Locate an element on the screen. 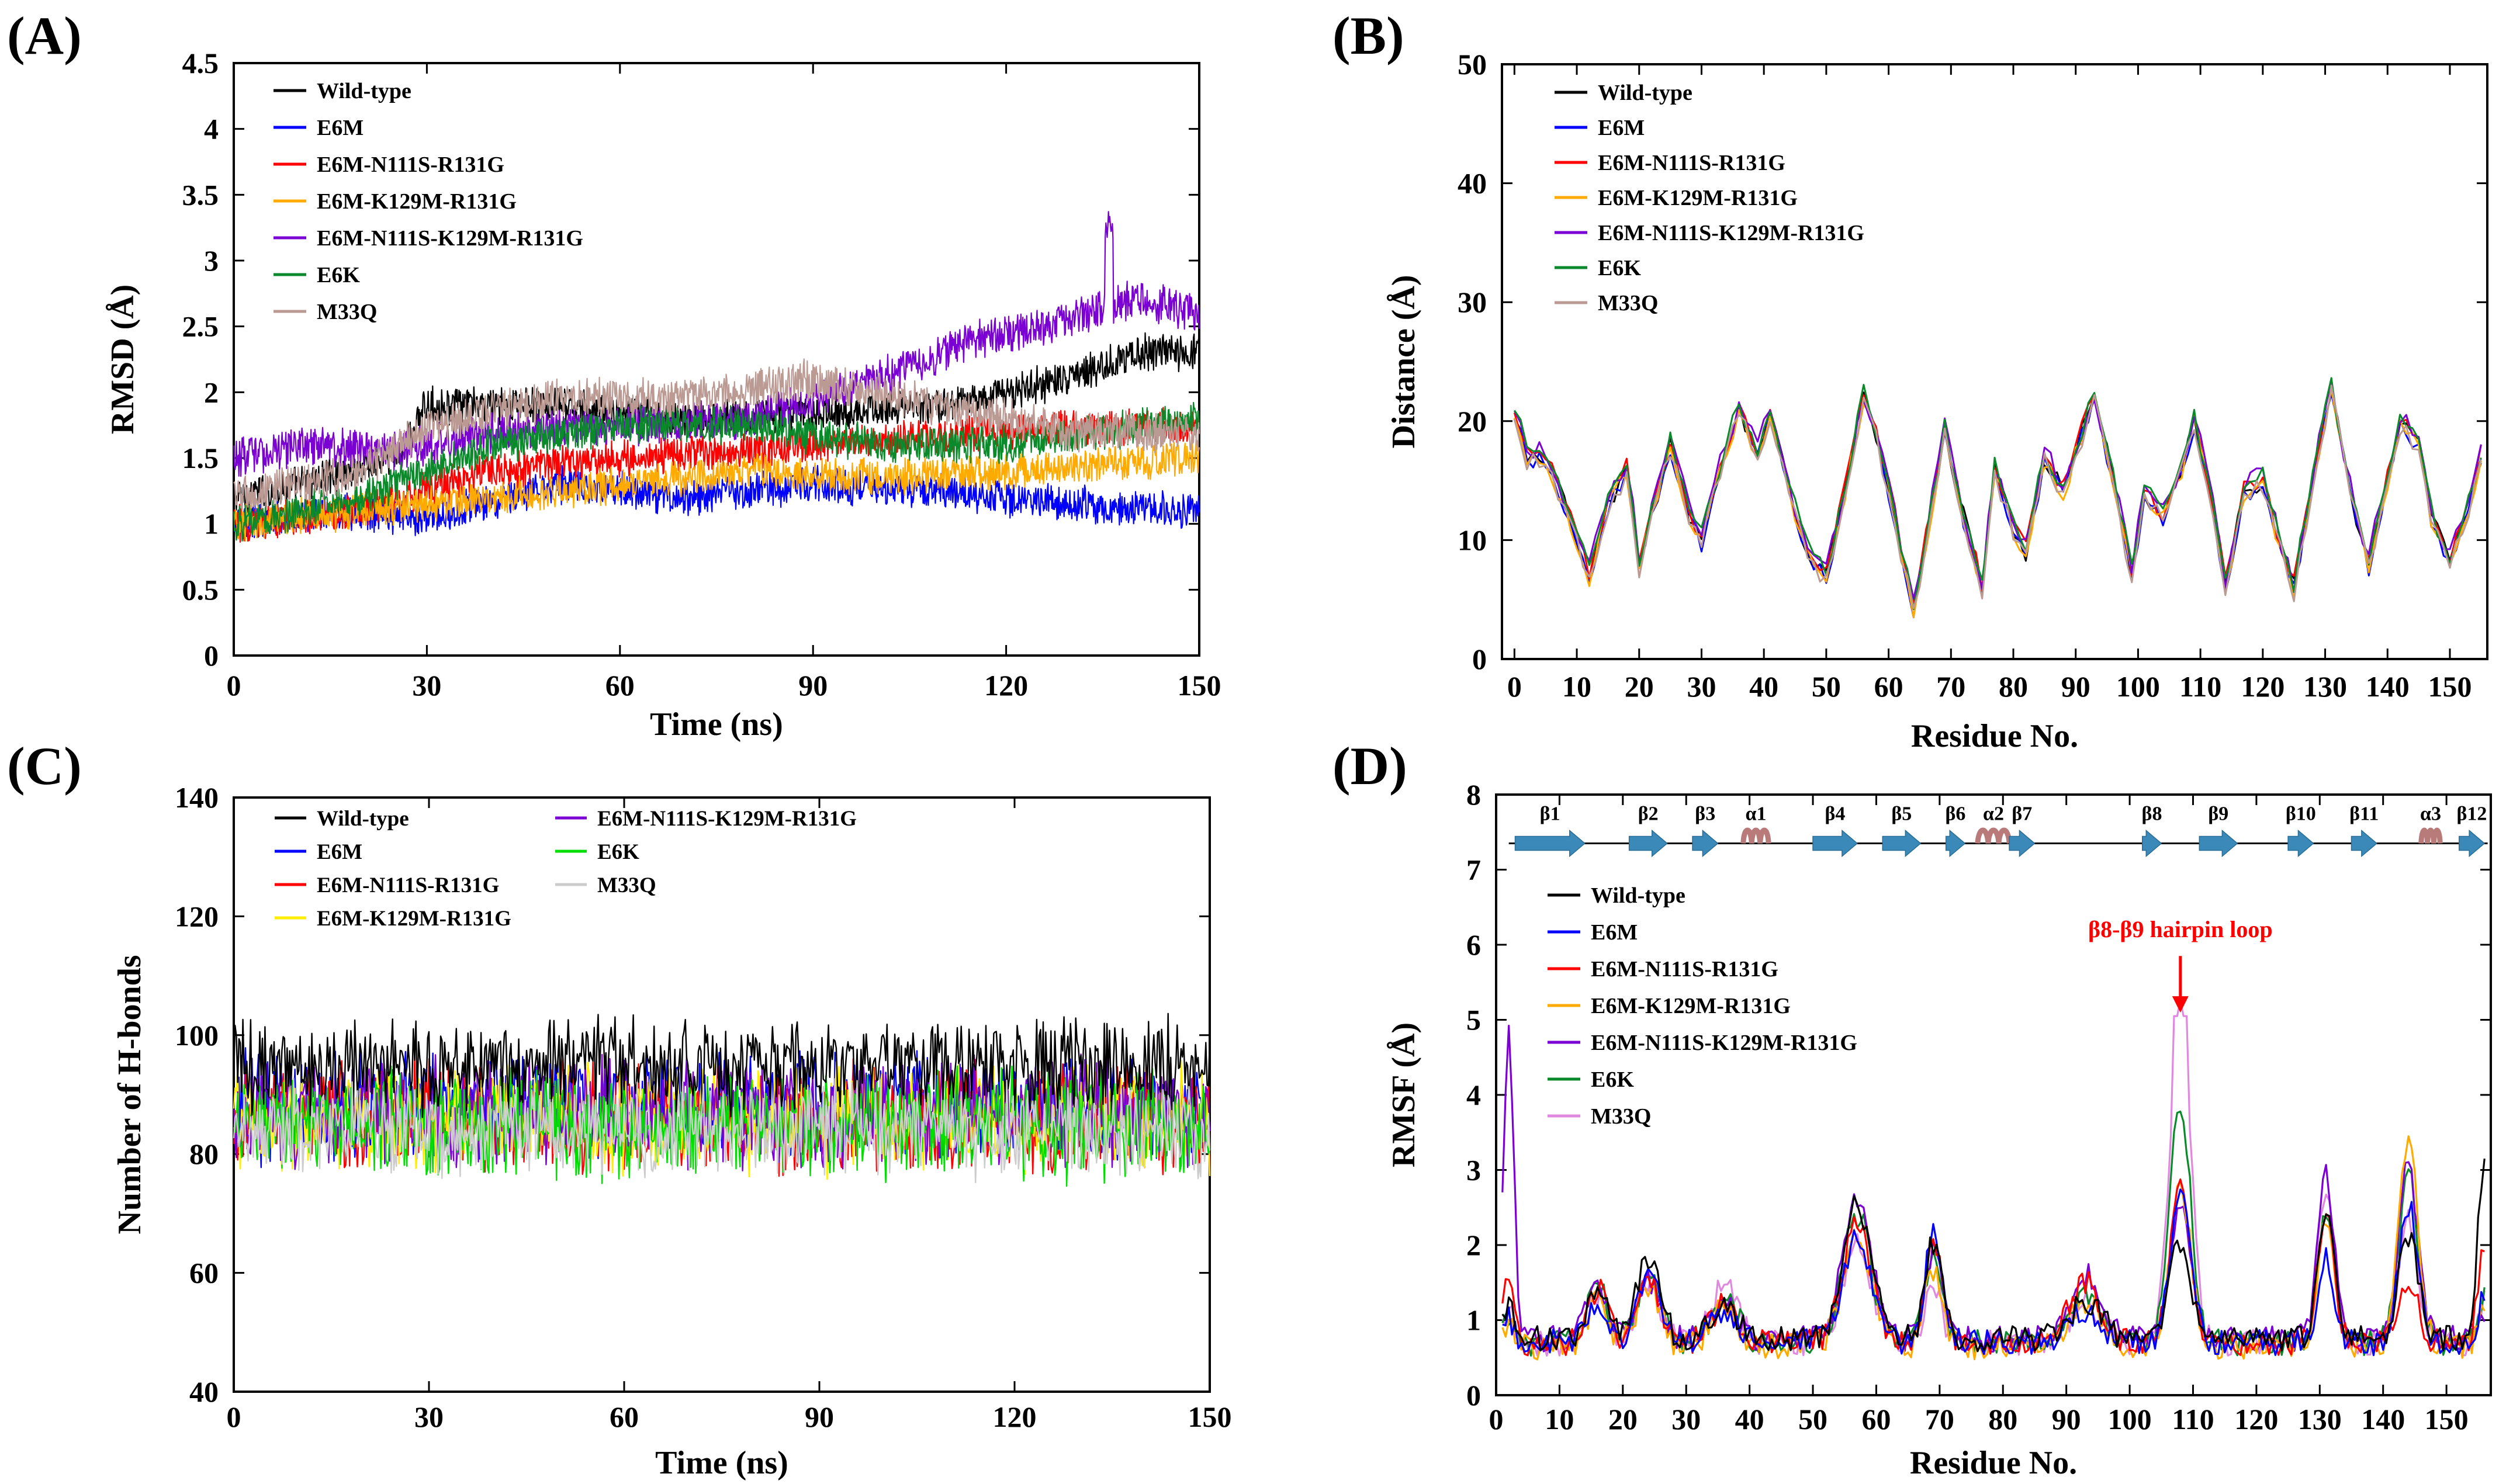  panel-label: (C) is located at coordinates (44, 766).